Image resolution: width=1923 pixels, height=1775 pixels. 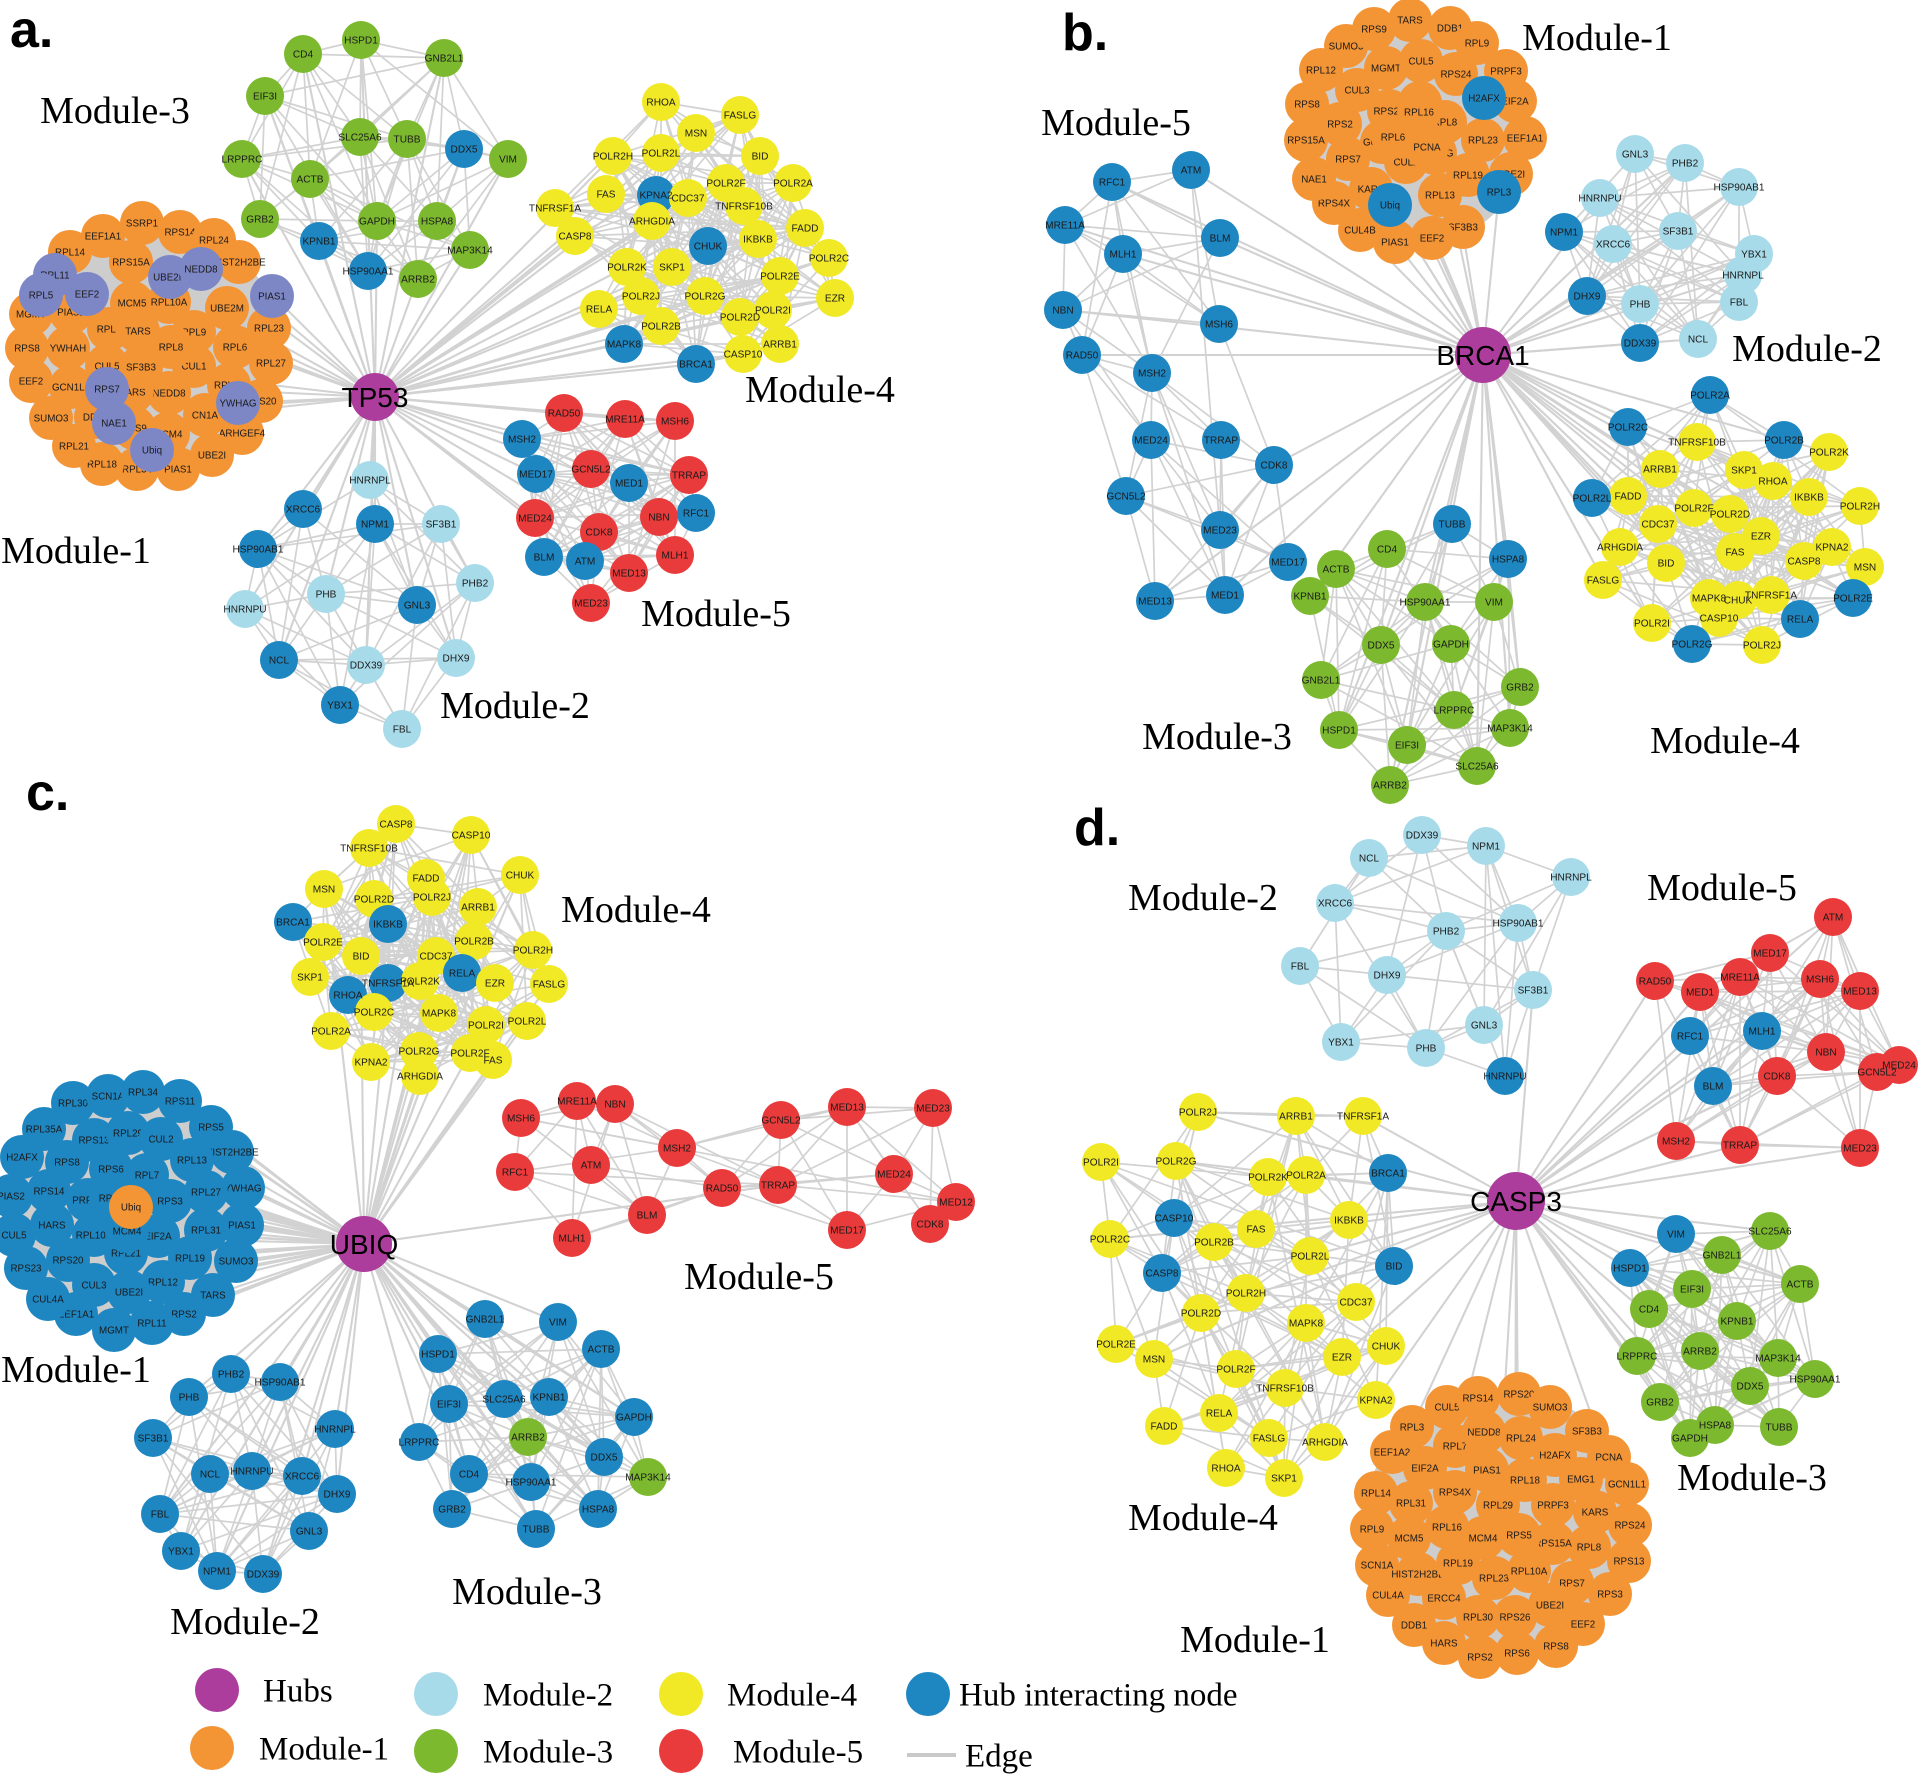 What do you see at coordinates (1814, 1380) in the screenshot?
I see `svg-text: HSP90AA1` at bounding box center [1814, 1380].